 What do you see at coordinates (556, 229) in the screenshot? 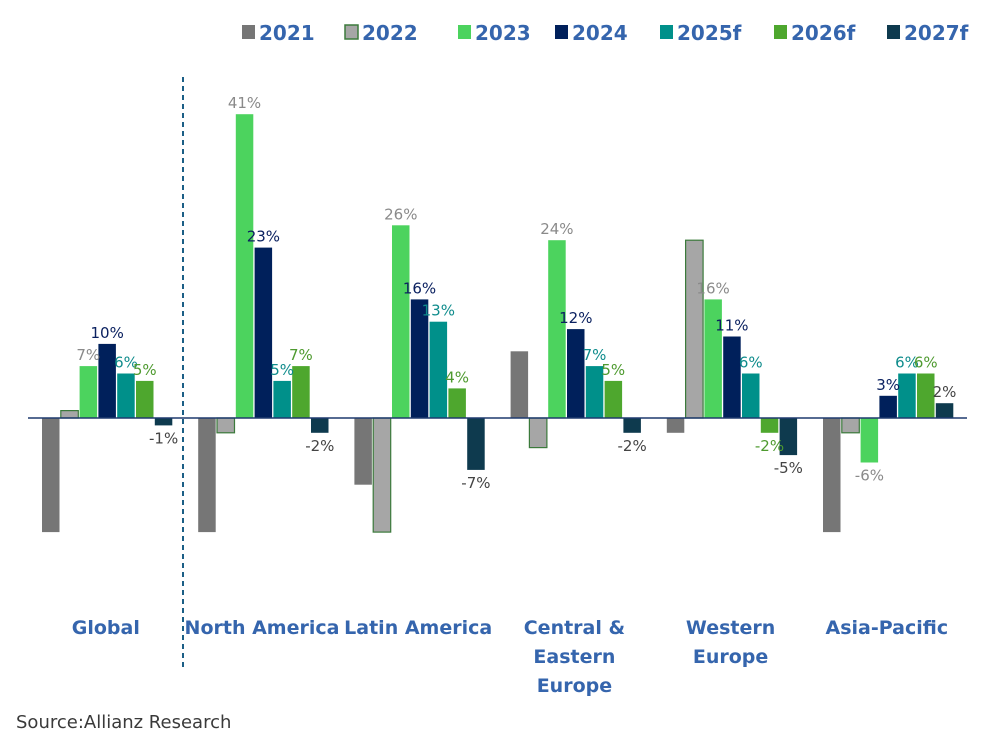
I see `data-label-2023: 24%` at bounding box center [556, 229].